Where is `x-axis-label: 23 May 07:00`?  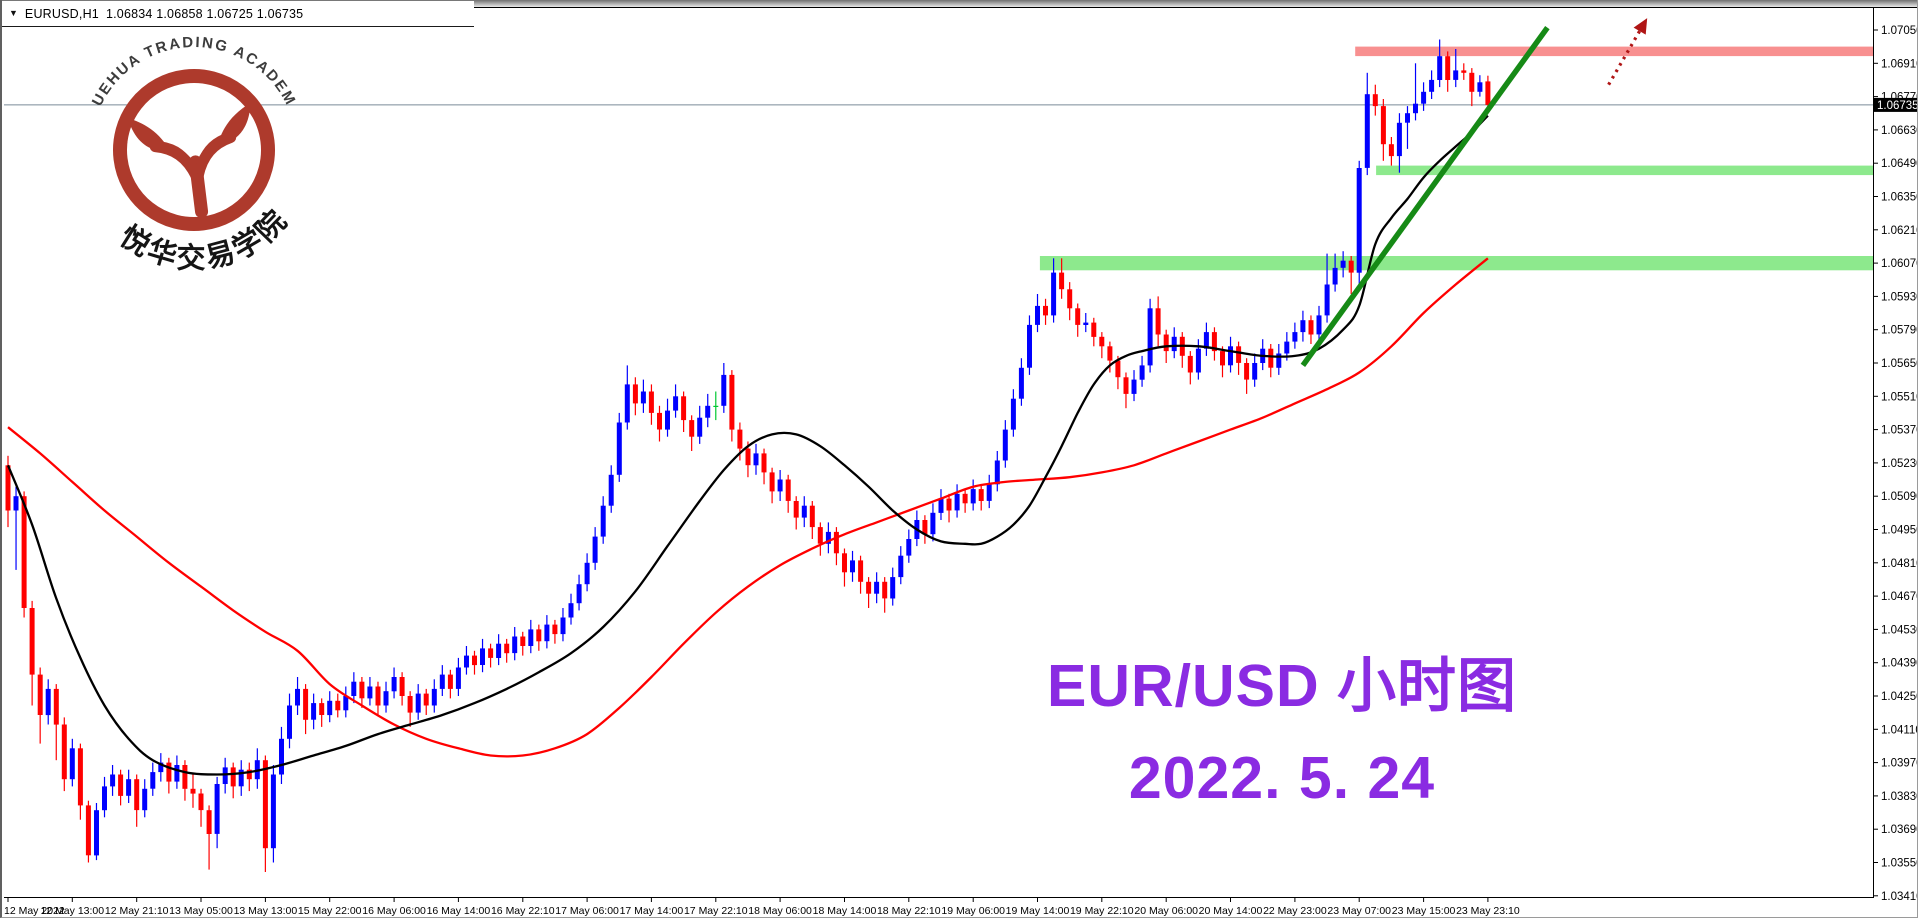 x-axis-label: 23 May 07:00 is located at coordinates (1359, 911).